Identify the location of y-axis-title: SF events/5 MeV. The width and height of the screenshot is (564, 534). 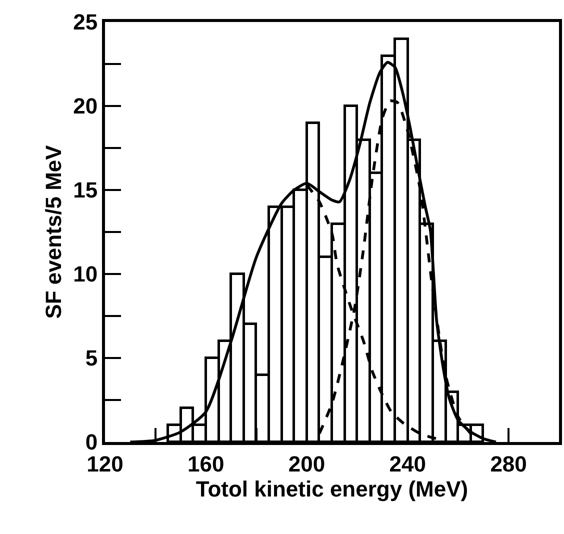
(53, 231).